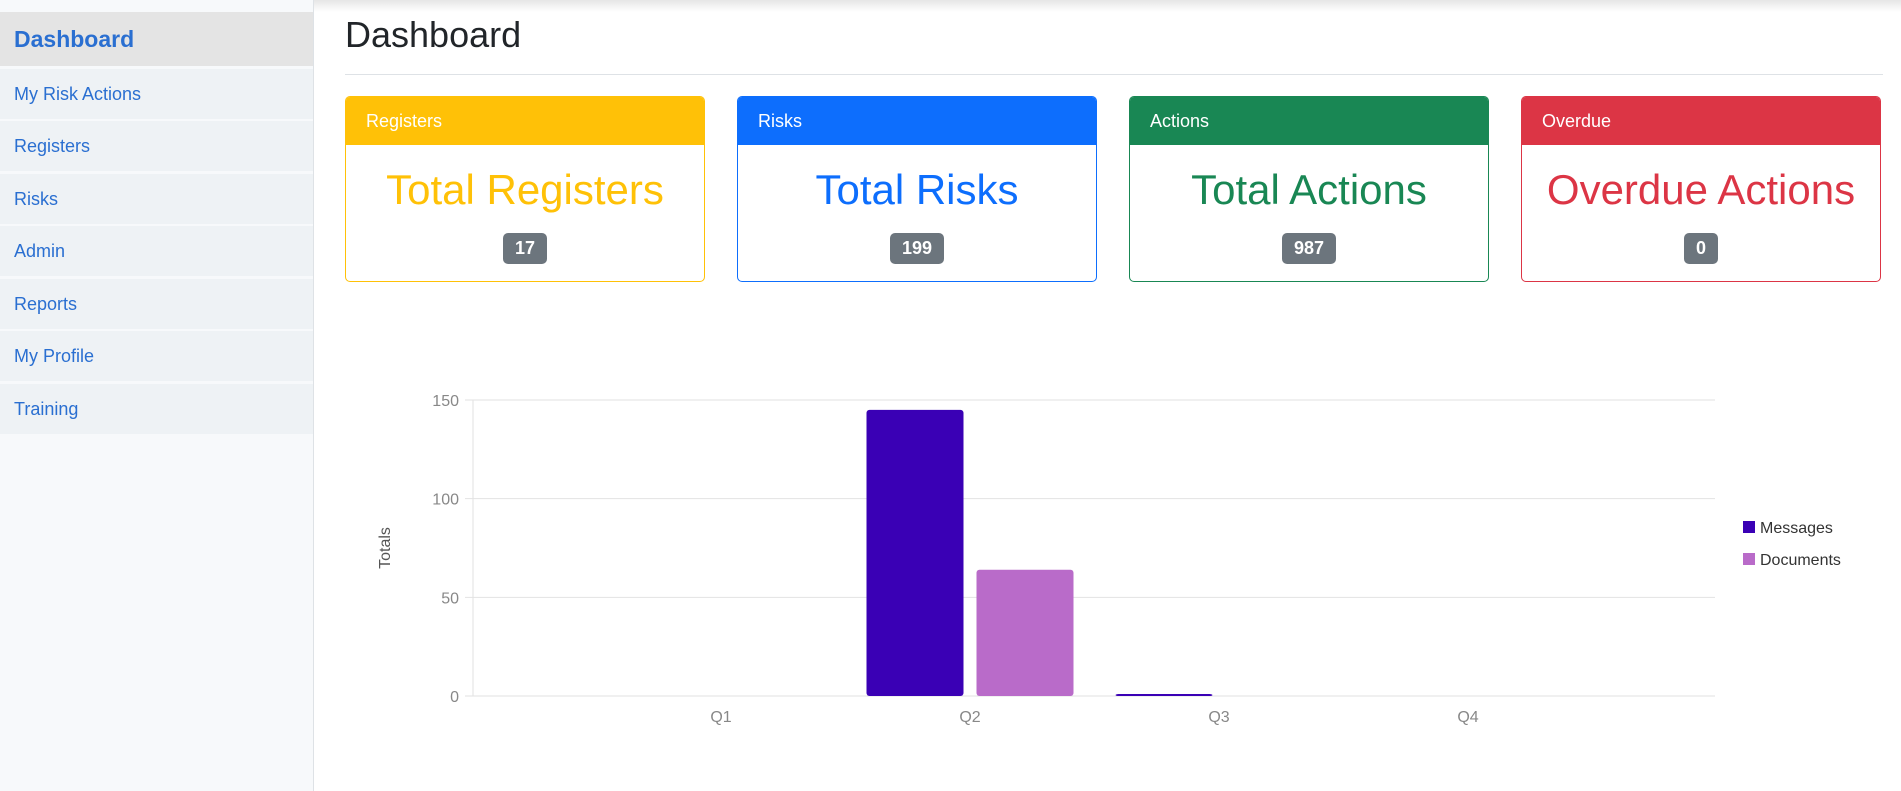 The image size is (1901, 791). I want to click on card-body-risks: Total Risks 199, so click(917, 215).